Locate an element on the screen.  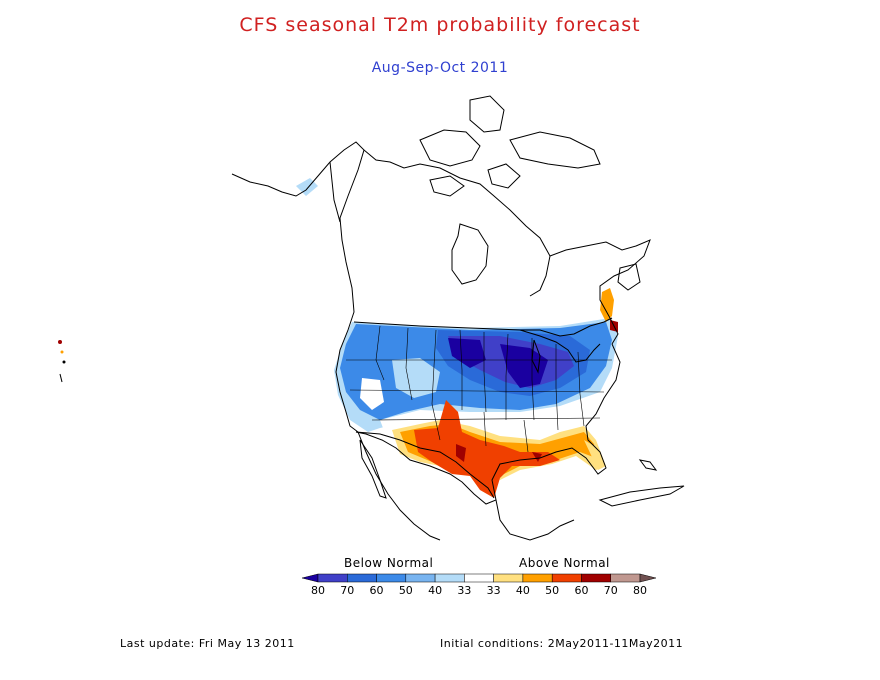
colorbar-arrow-right is located at coordinates (648, 578).